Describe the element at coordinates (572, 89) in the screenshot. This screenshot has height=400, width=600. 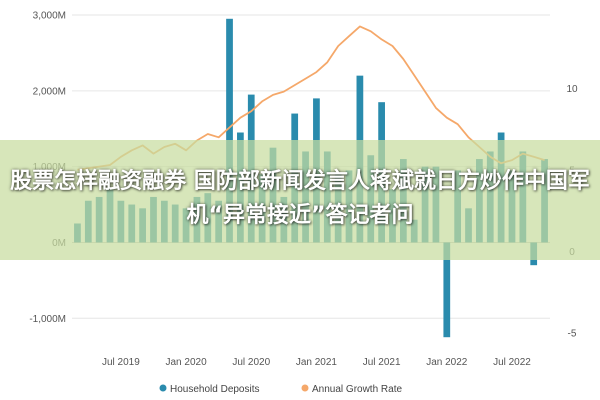
I see `right-tick-label-3: 10` at that location.